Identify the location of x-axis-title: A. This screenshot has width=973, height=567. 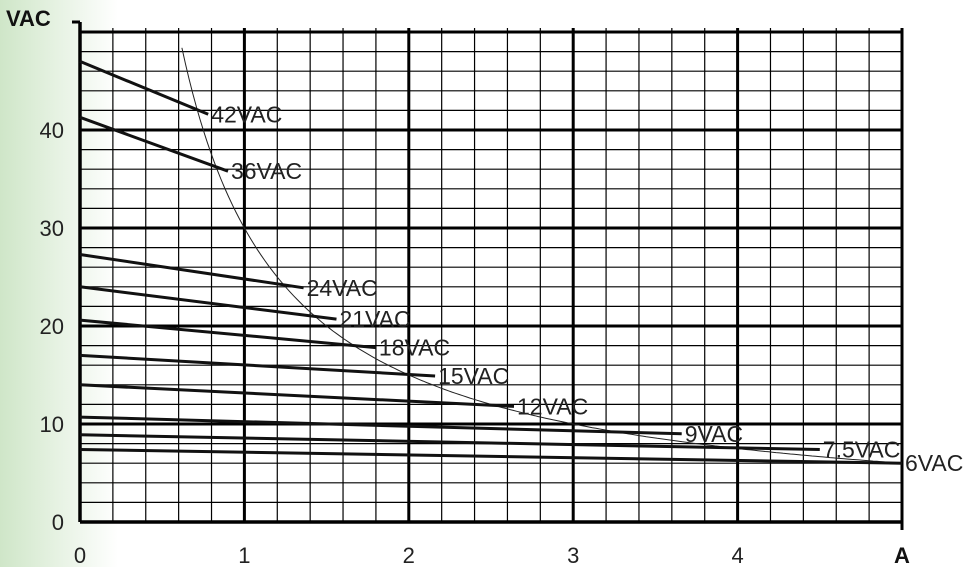
(902, 555).